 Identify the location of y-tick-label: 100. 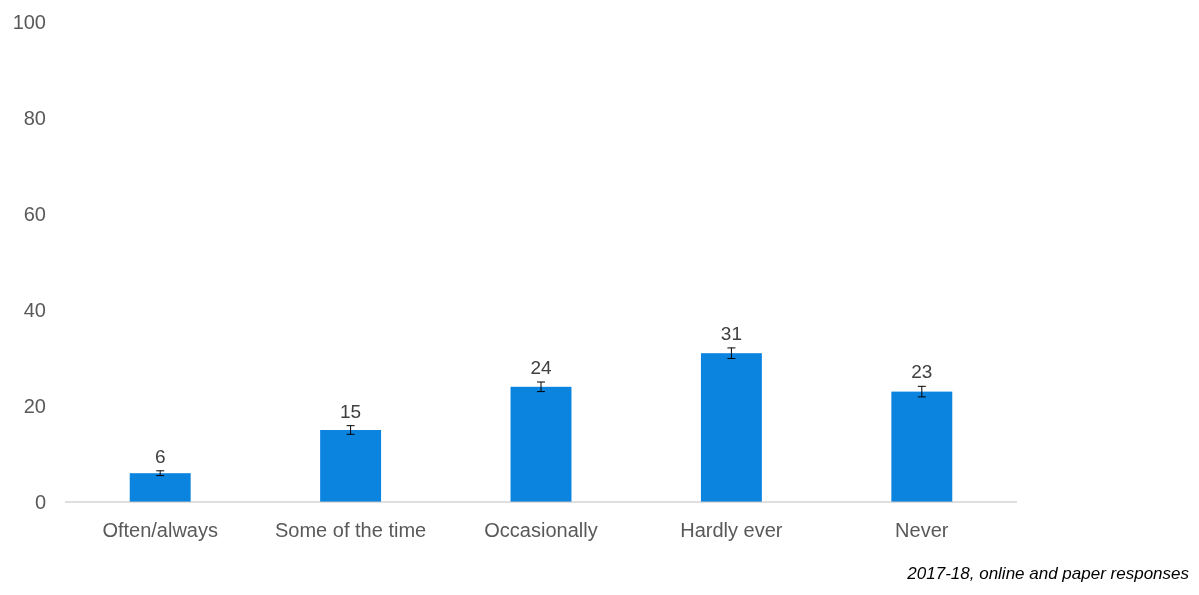
(29, 22).